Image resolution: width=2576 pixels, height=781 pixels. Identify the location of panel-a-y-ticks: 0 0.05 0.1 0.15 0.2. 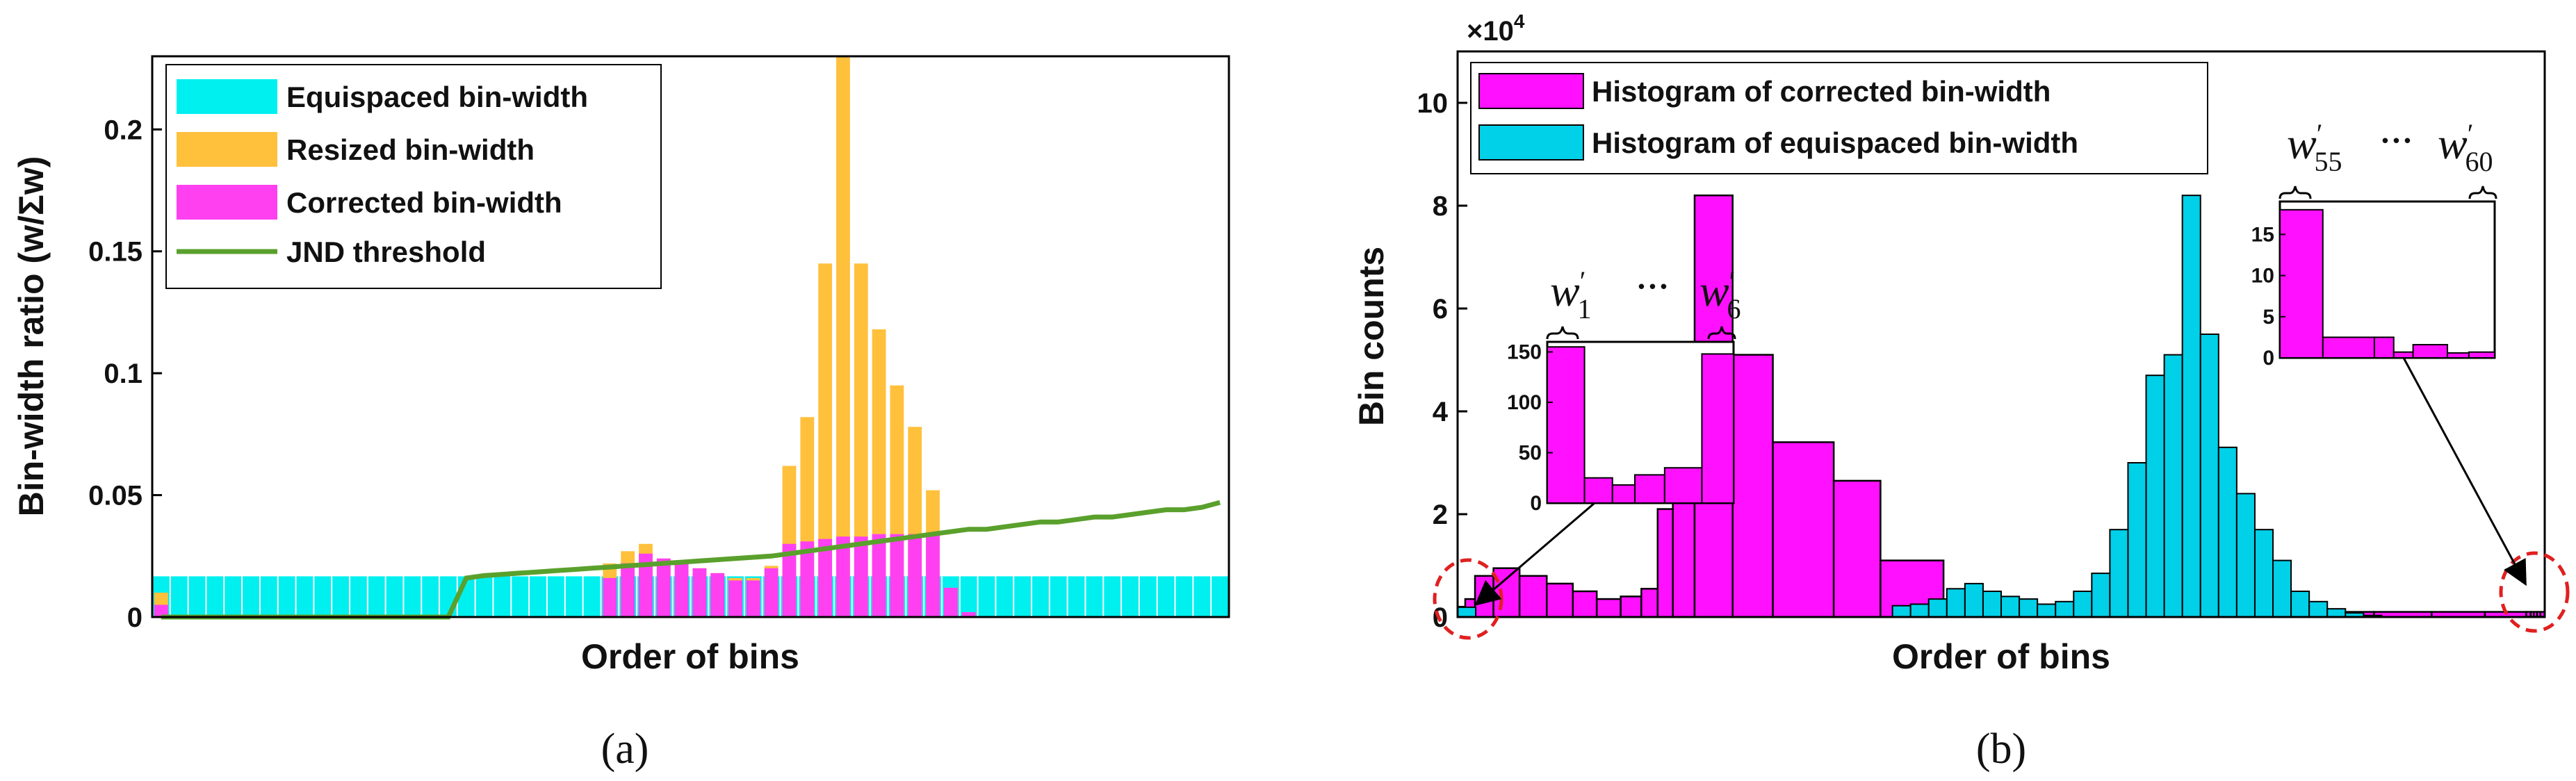
(125, 374).